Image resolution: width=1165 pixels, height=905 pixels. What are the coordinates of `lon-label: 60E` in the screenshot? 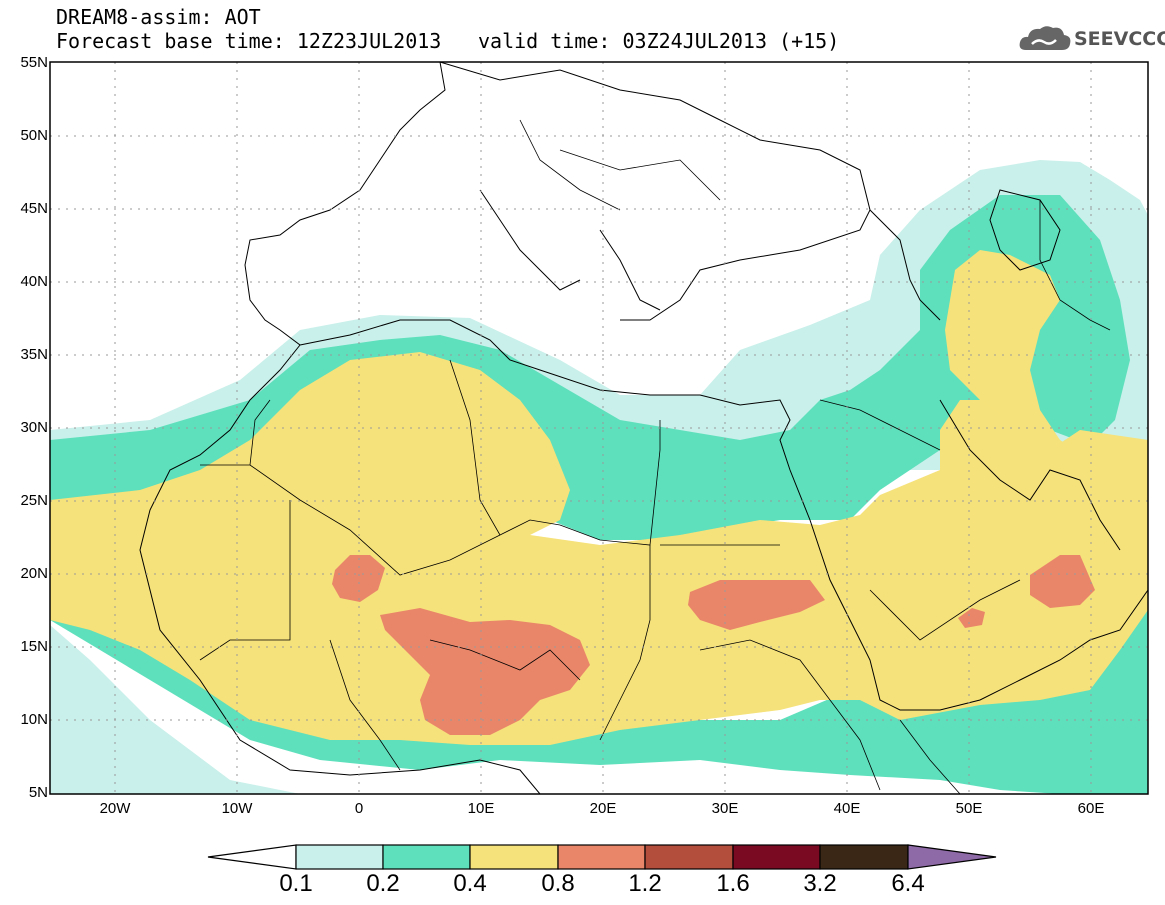 It's located at (1091, 808).